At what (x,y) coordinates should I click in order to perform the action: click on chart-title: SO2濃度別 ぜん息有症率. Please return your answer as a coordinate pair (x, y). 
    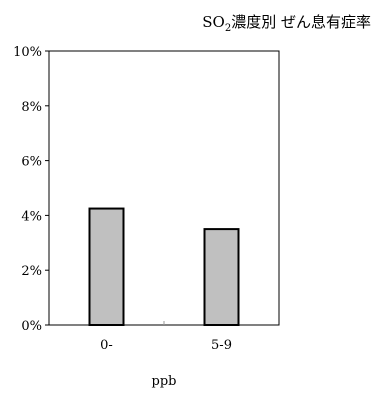
    Looking at the image, I should click on (286, 23).